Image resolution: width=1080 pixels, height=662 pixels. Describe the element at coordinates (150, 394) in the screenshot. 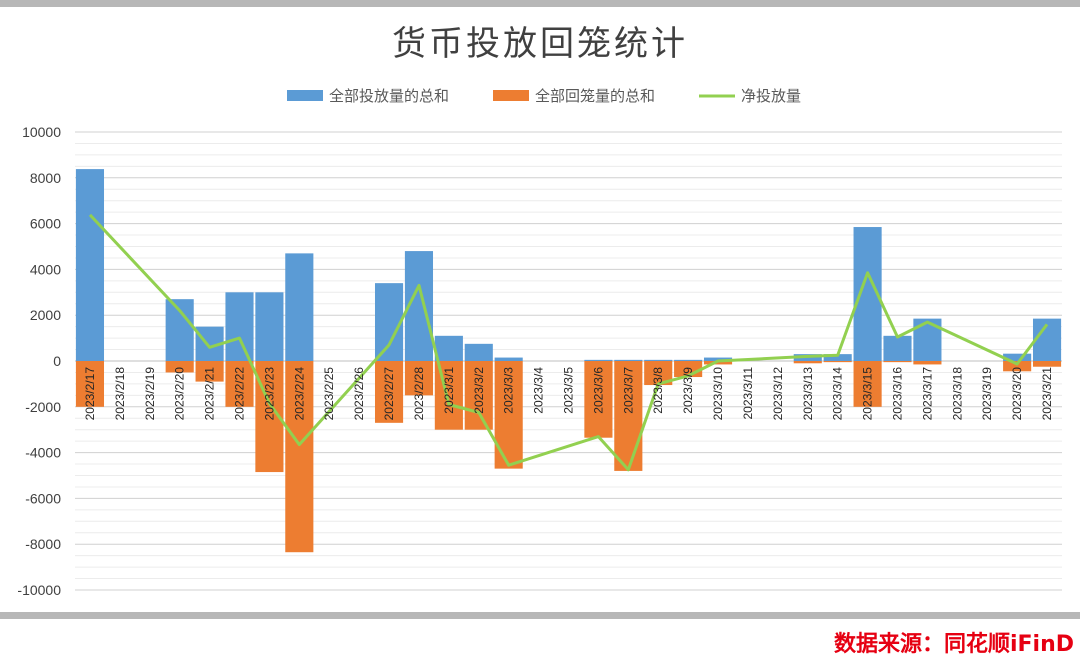

I see `x-tick-label: 2023/2/19` at that location.